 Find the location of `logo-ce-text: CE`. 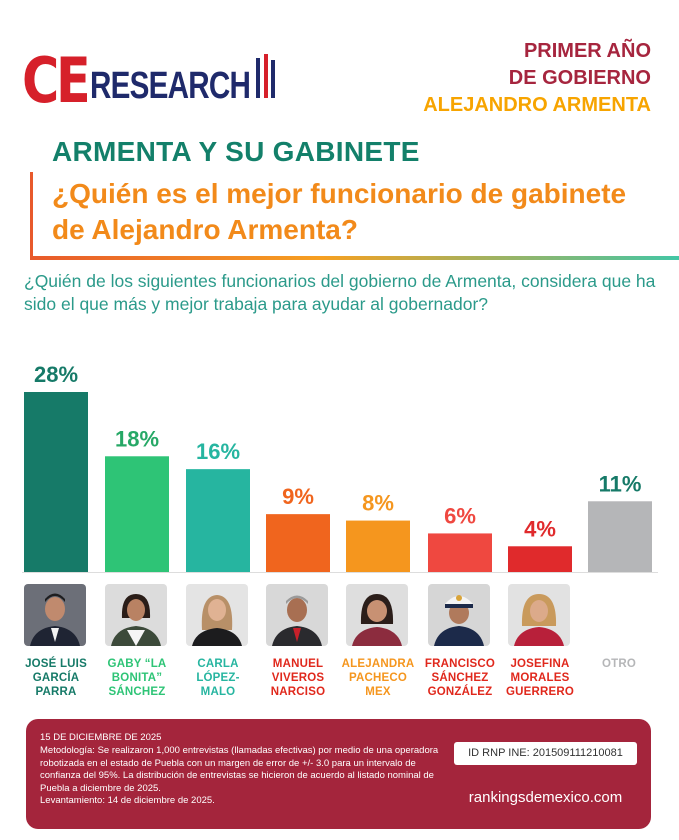

logo-ce-text: CE is located at coordinates (56, 80).